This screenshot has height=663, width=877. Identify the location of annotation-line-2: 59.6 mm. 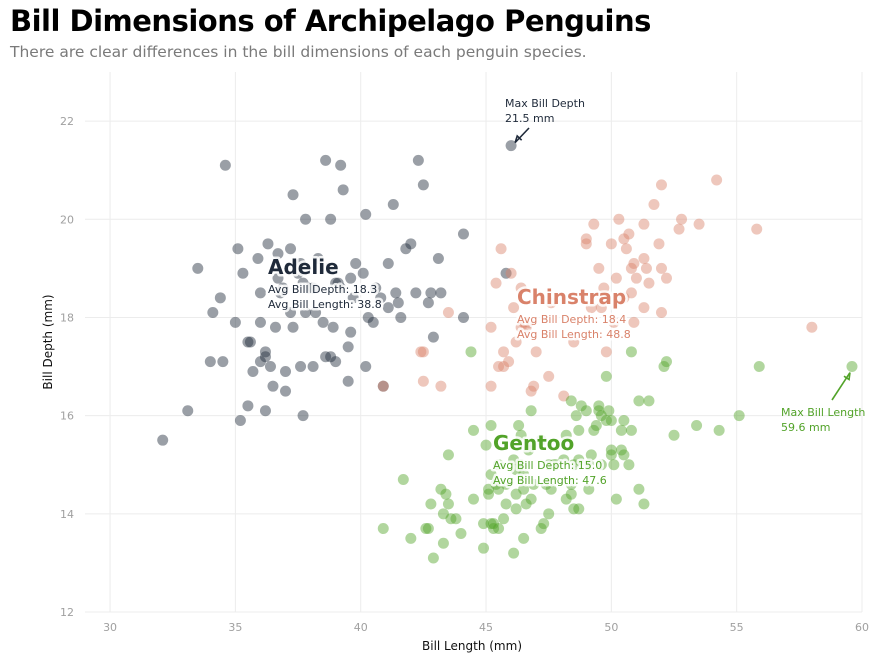
(805, 427).